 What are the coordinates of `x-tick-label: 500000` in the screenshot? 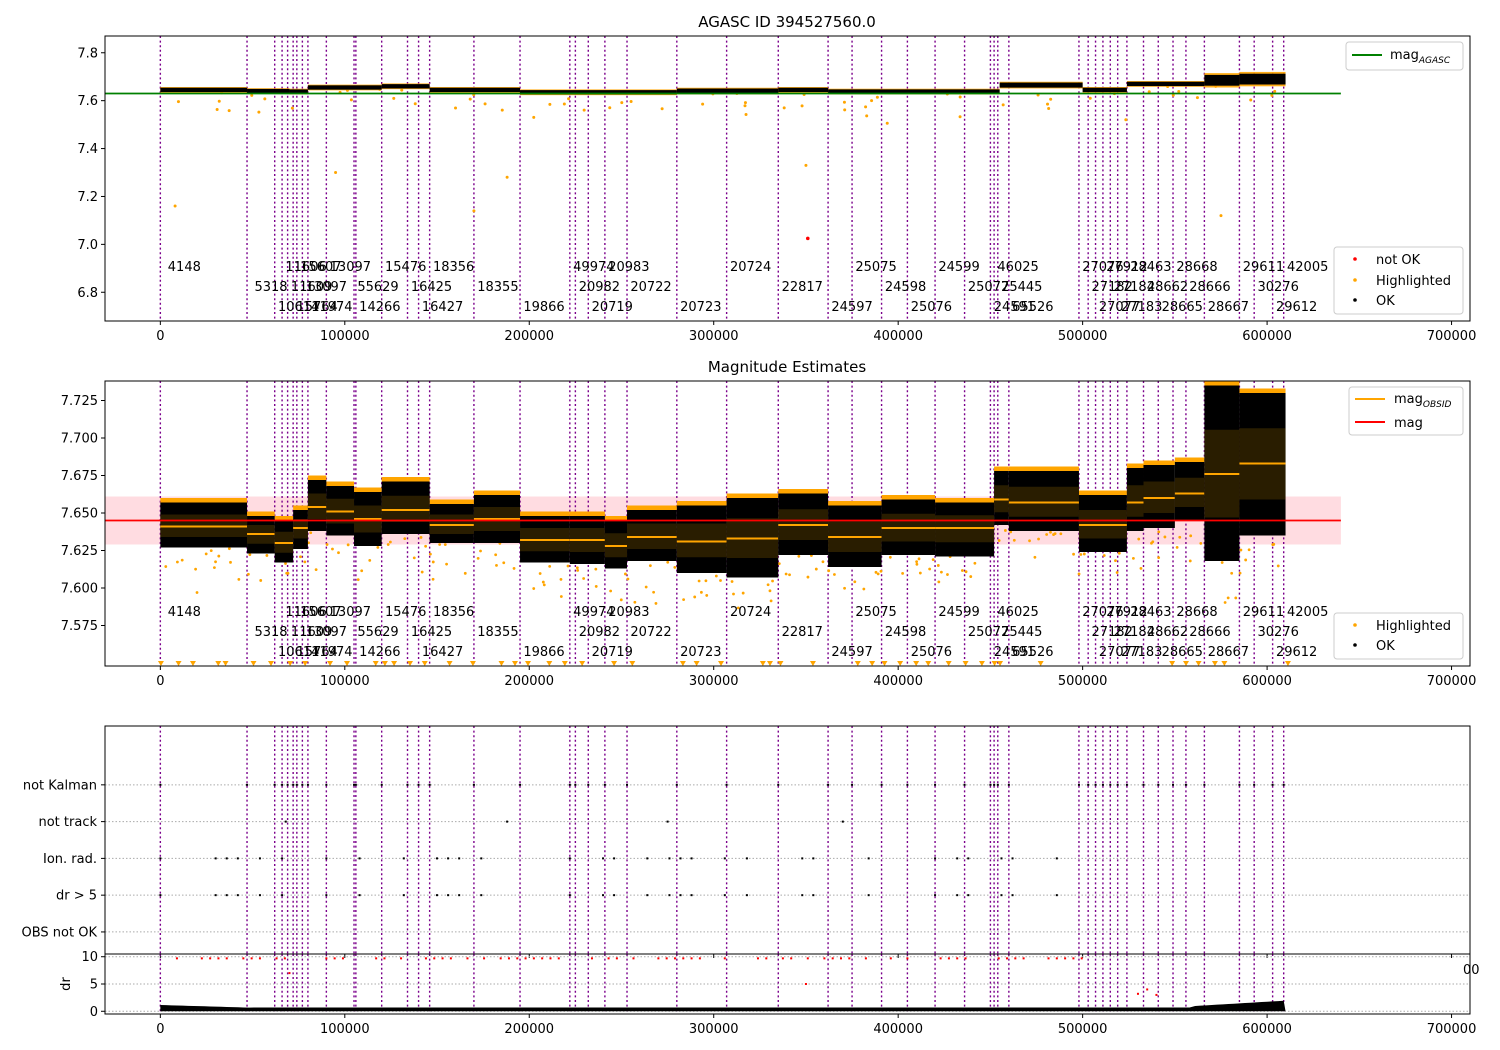 It's located at (1083, 681).